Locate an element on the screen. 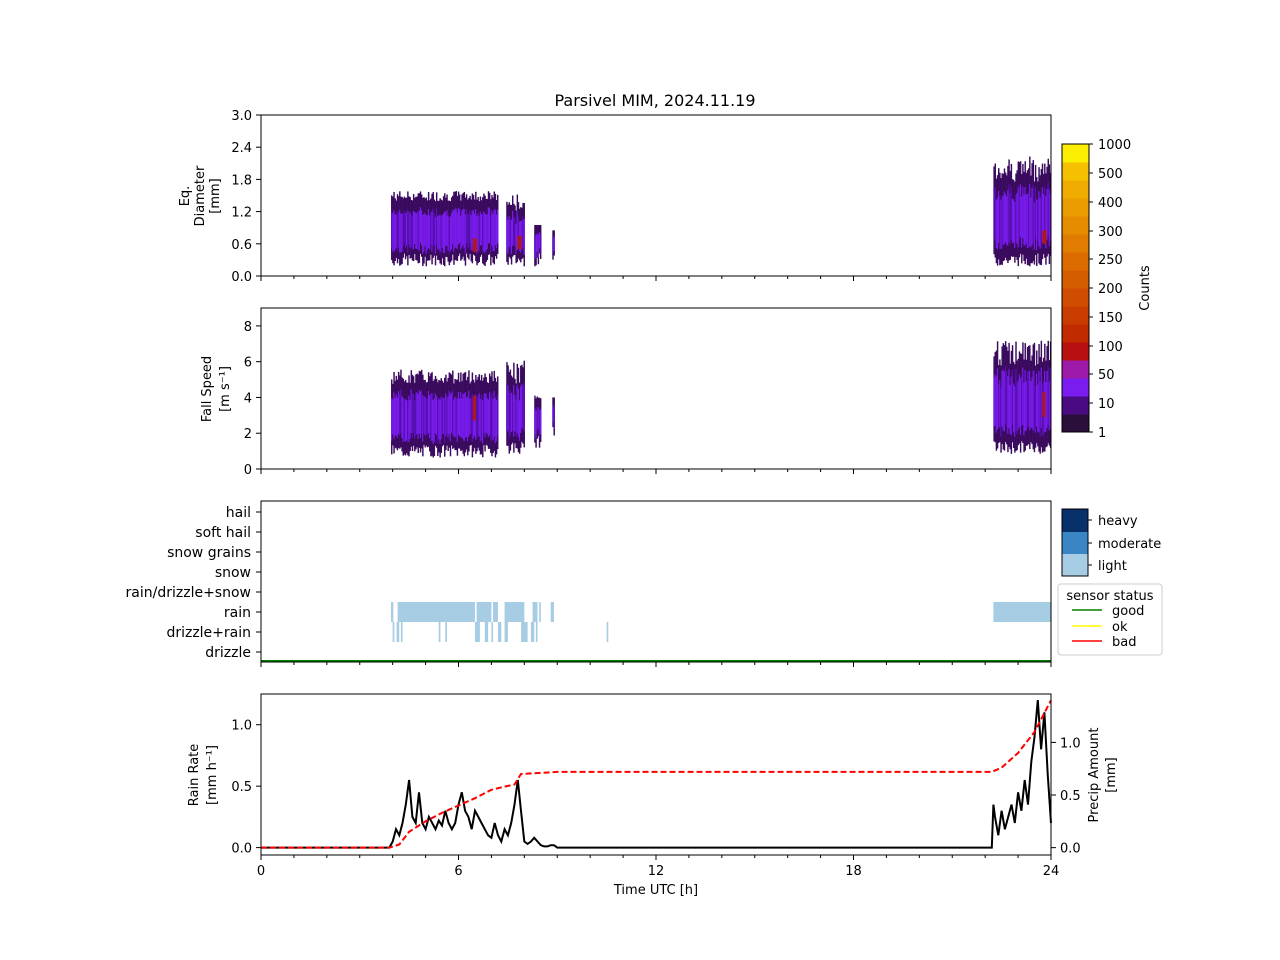  colorbar-cells is located at coordinates (1075, 288).